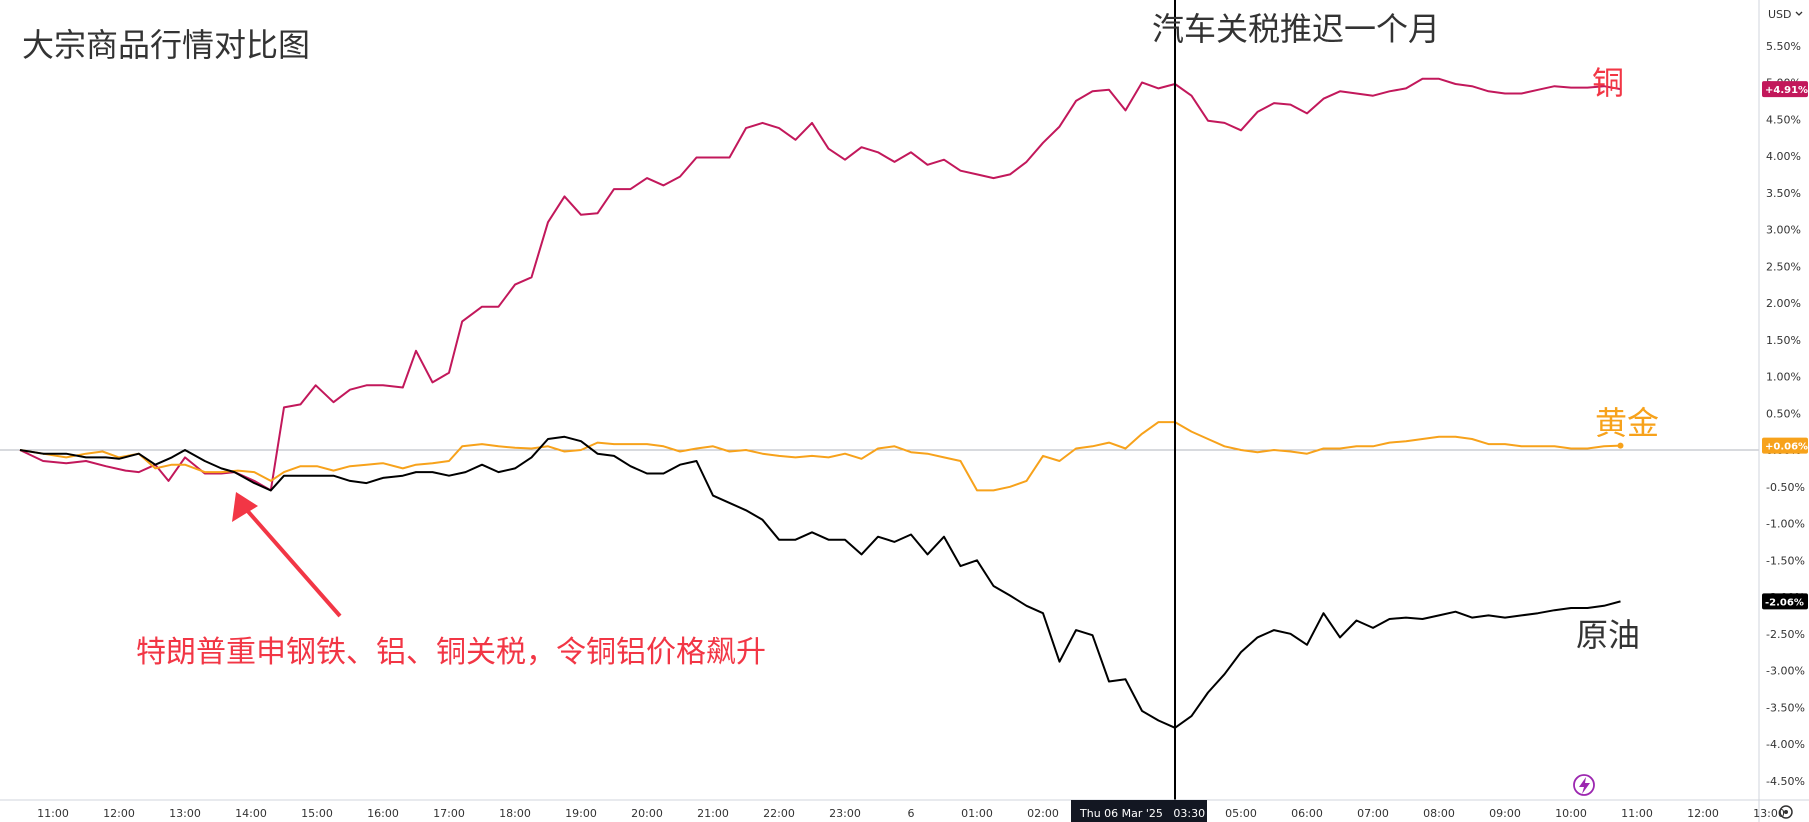 Image resolution: width=1809 pixels, height=822 pixels. What do you see at coordinates (1783, 230) in the screenshot?
I see `y-tick-label: 3.00%` at bounding box center [1783, 230].